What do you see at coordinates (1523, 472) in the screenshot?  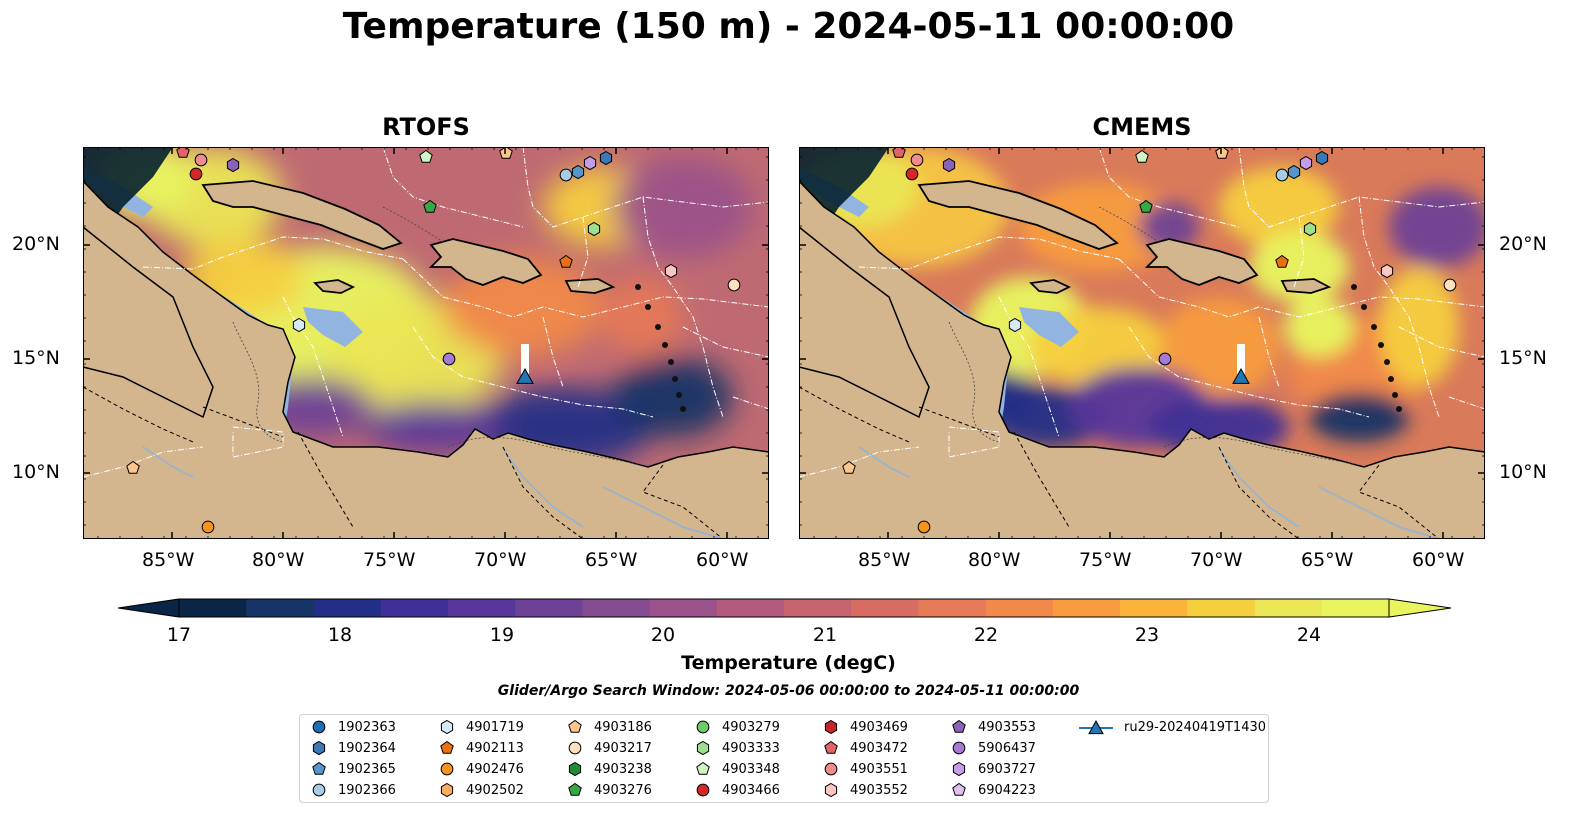 I see `lat-tick-label: 10°N` at bounding box center [1523, 472].